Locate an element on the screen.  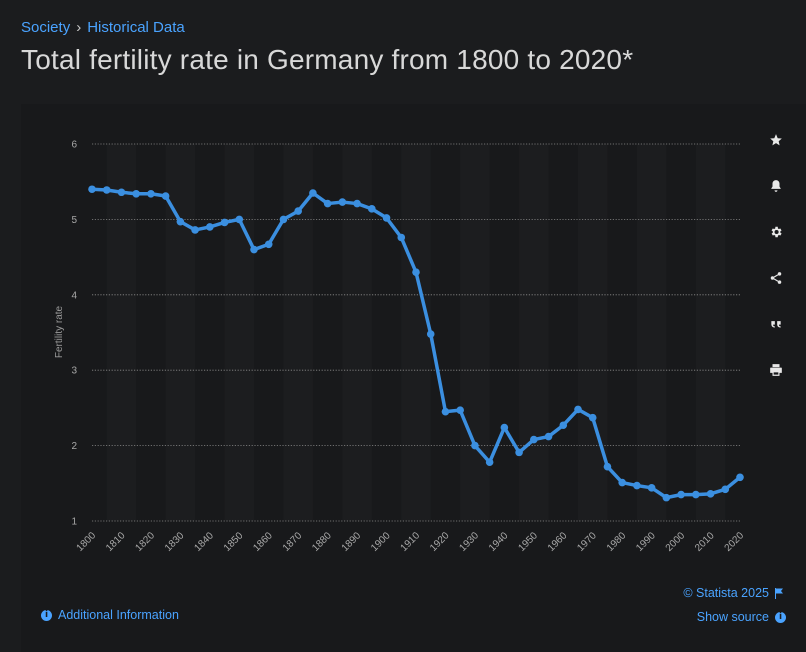
print-button is located at coordinates (776, 370).